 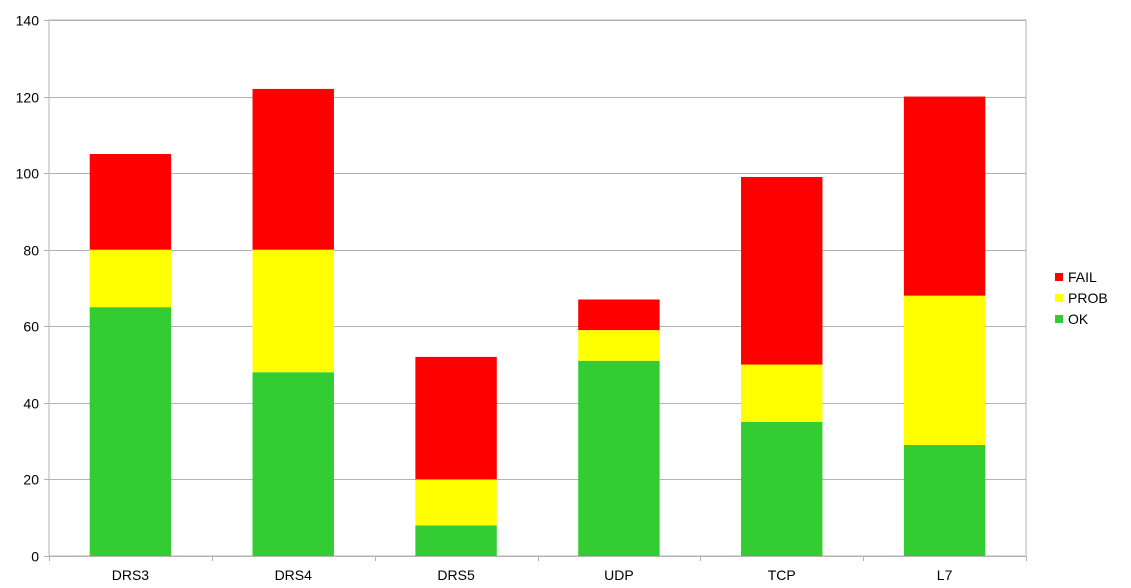 I want to click on legend-swatch-ok, so click(x=1059, y=319).